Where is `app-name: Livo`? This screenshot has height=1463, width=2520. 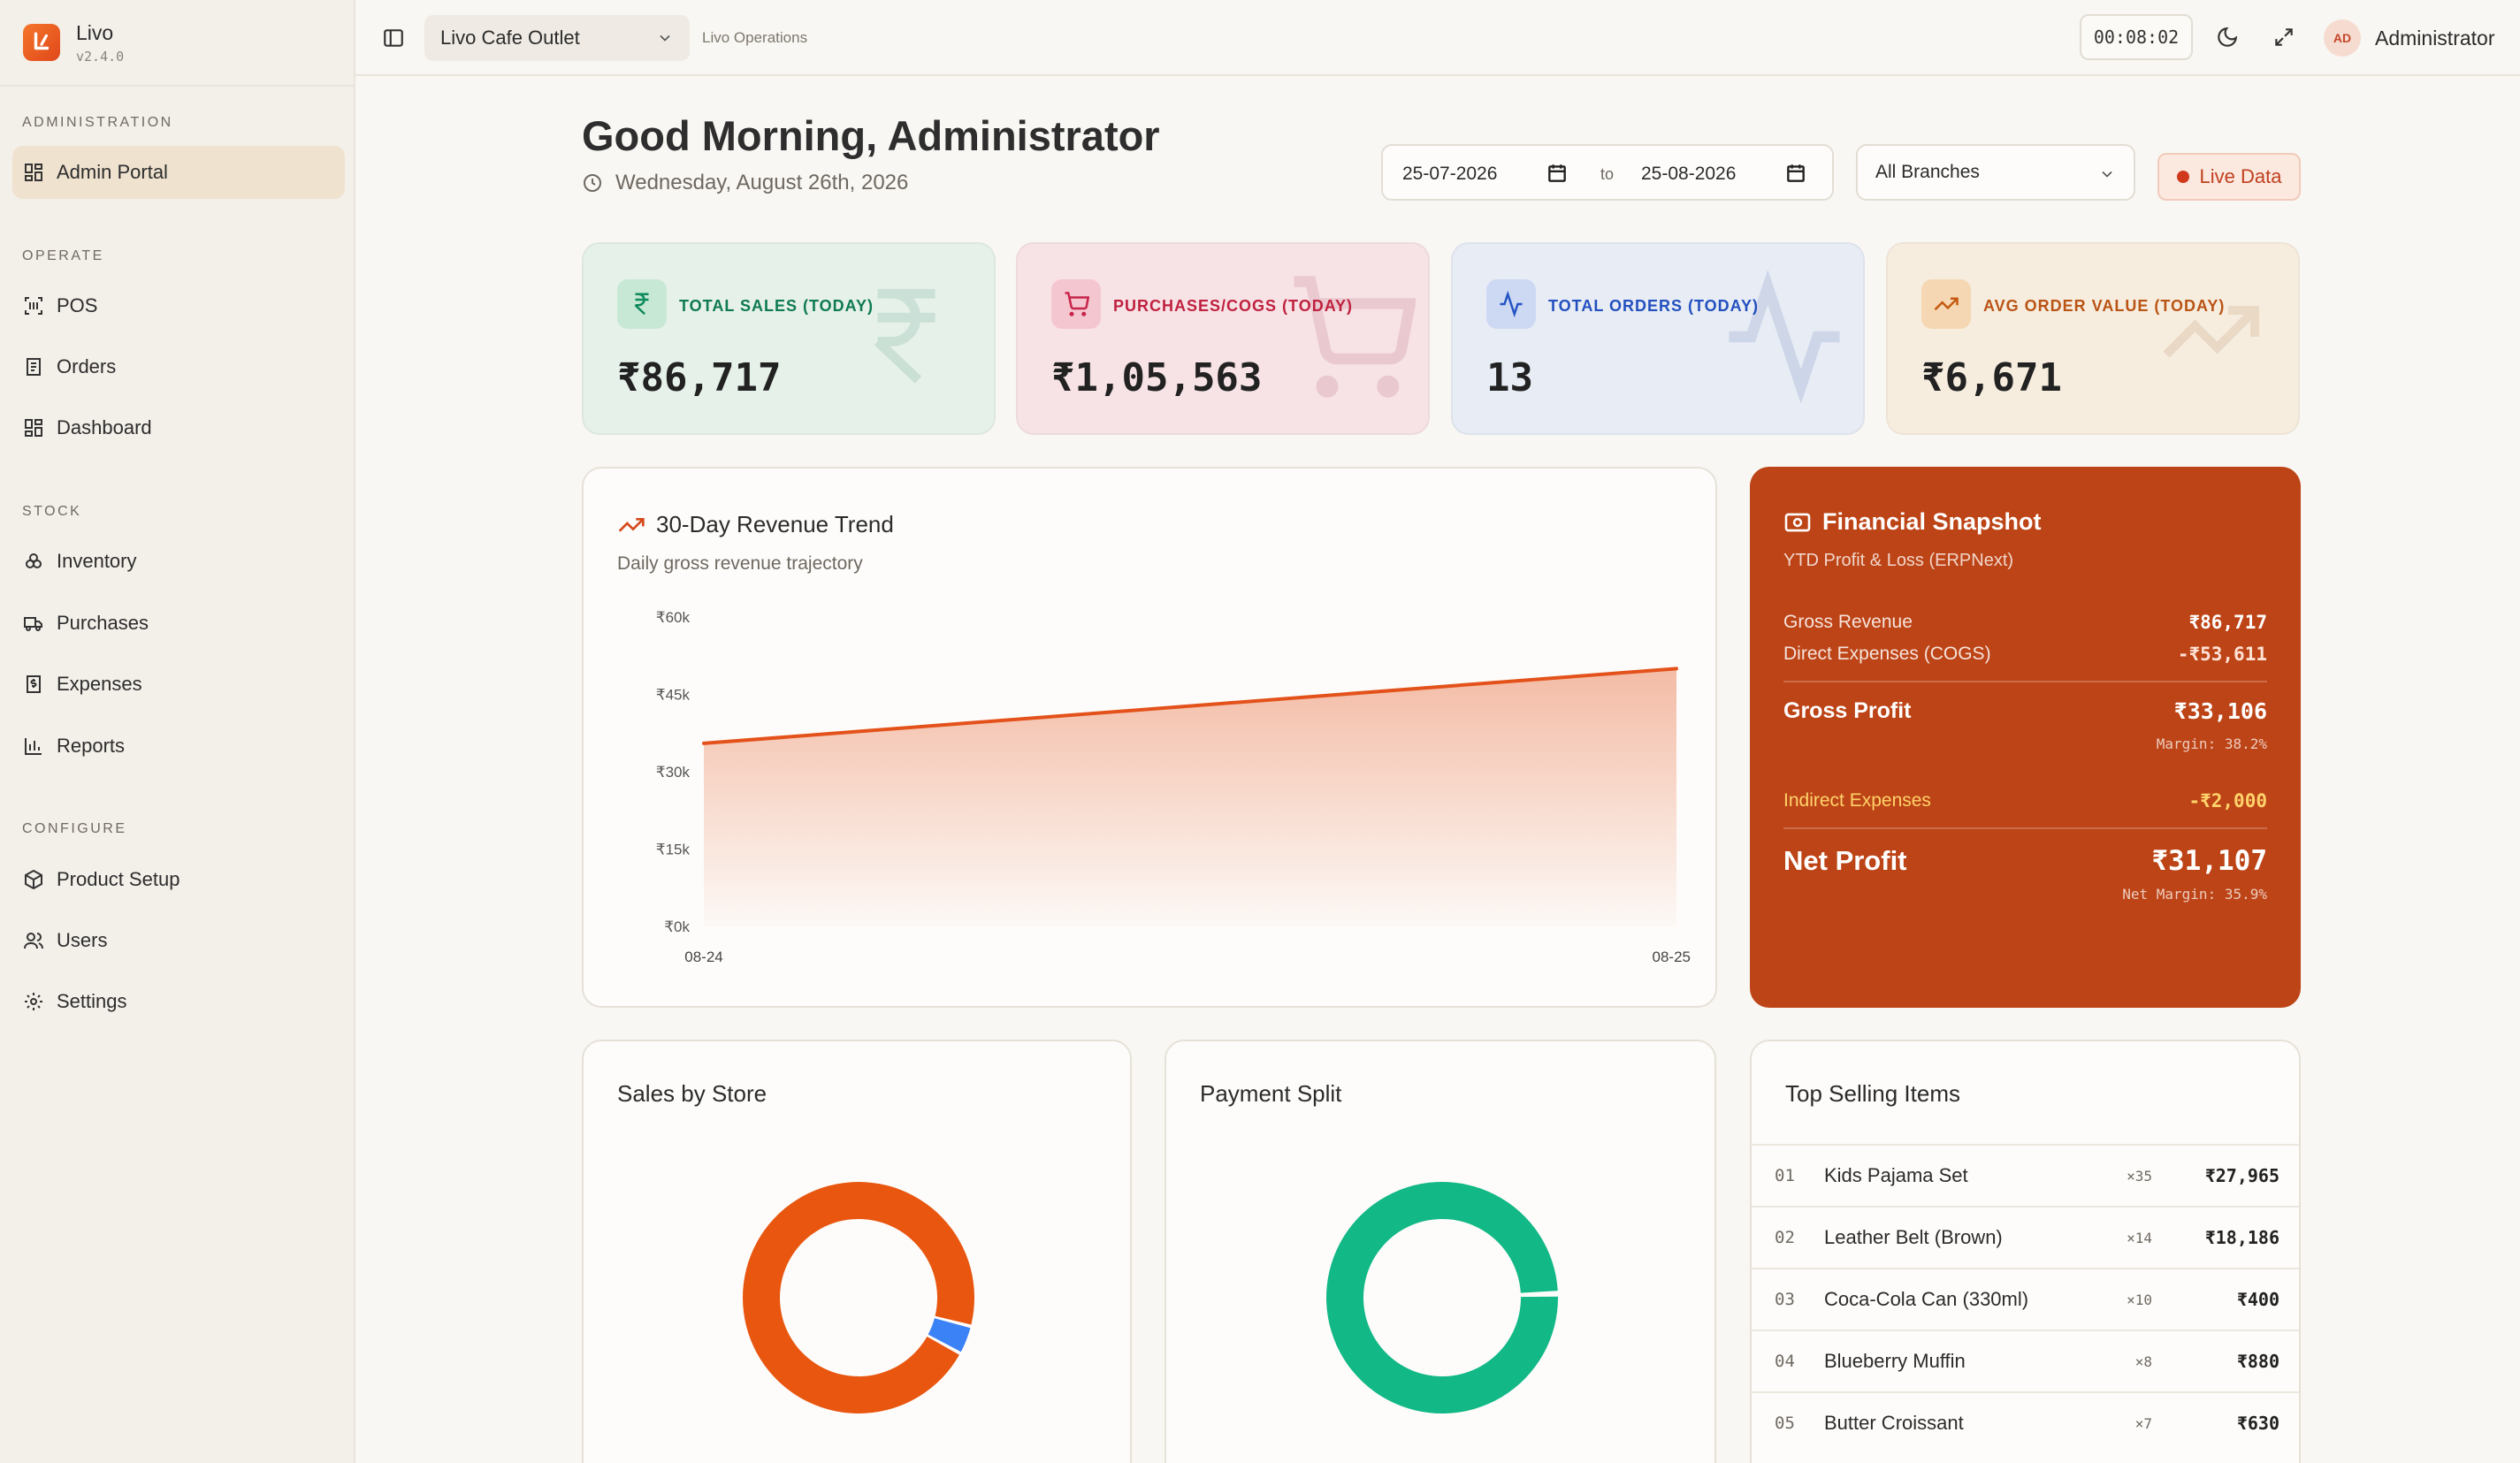 app-name: Livo is located at coordinates (95, 32).